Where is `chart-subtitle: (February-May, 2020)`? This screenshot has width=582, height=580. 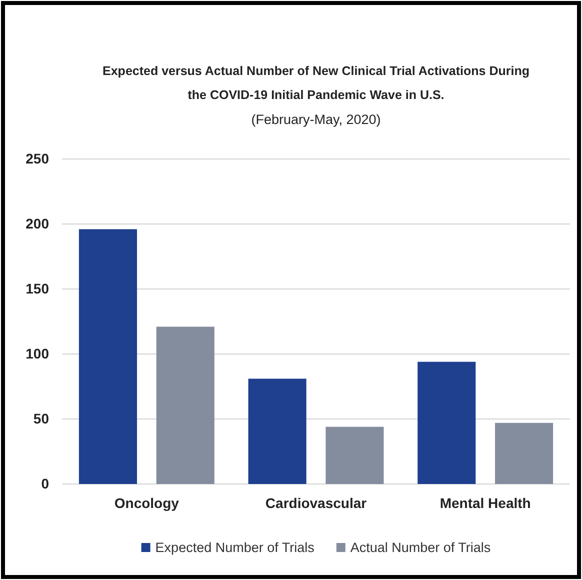
chart-subtitle: (February-May, 2020) is located at coordinates (316, 119).